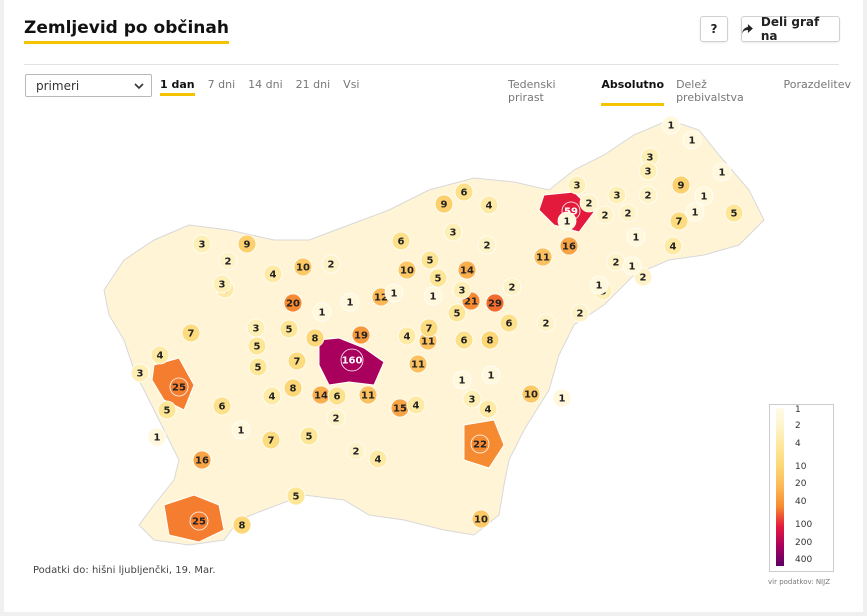  What do you see at coordinates (221, 84) in the screenshot?
I see `tab-7-dni: 7 dni` at bounding box center [221, 84].